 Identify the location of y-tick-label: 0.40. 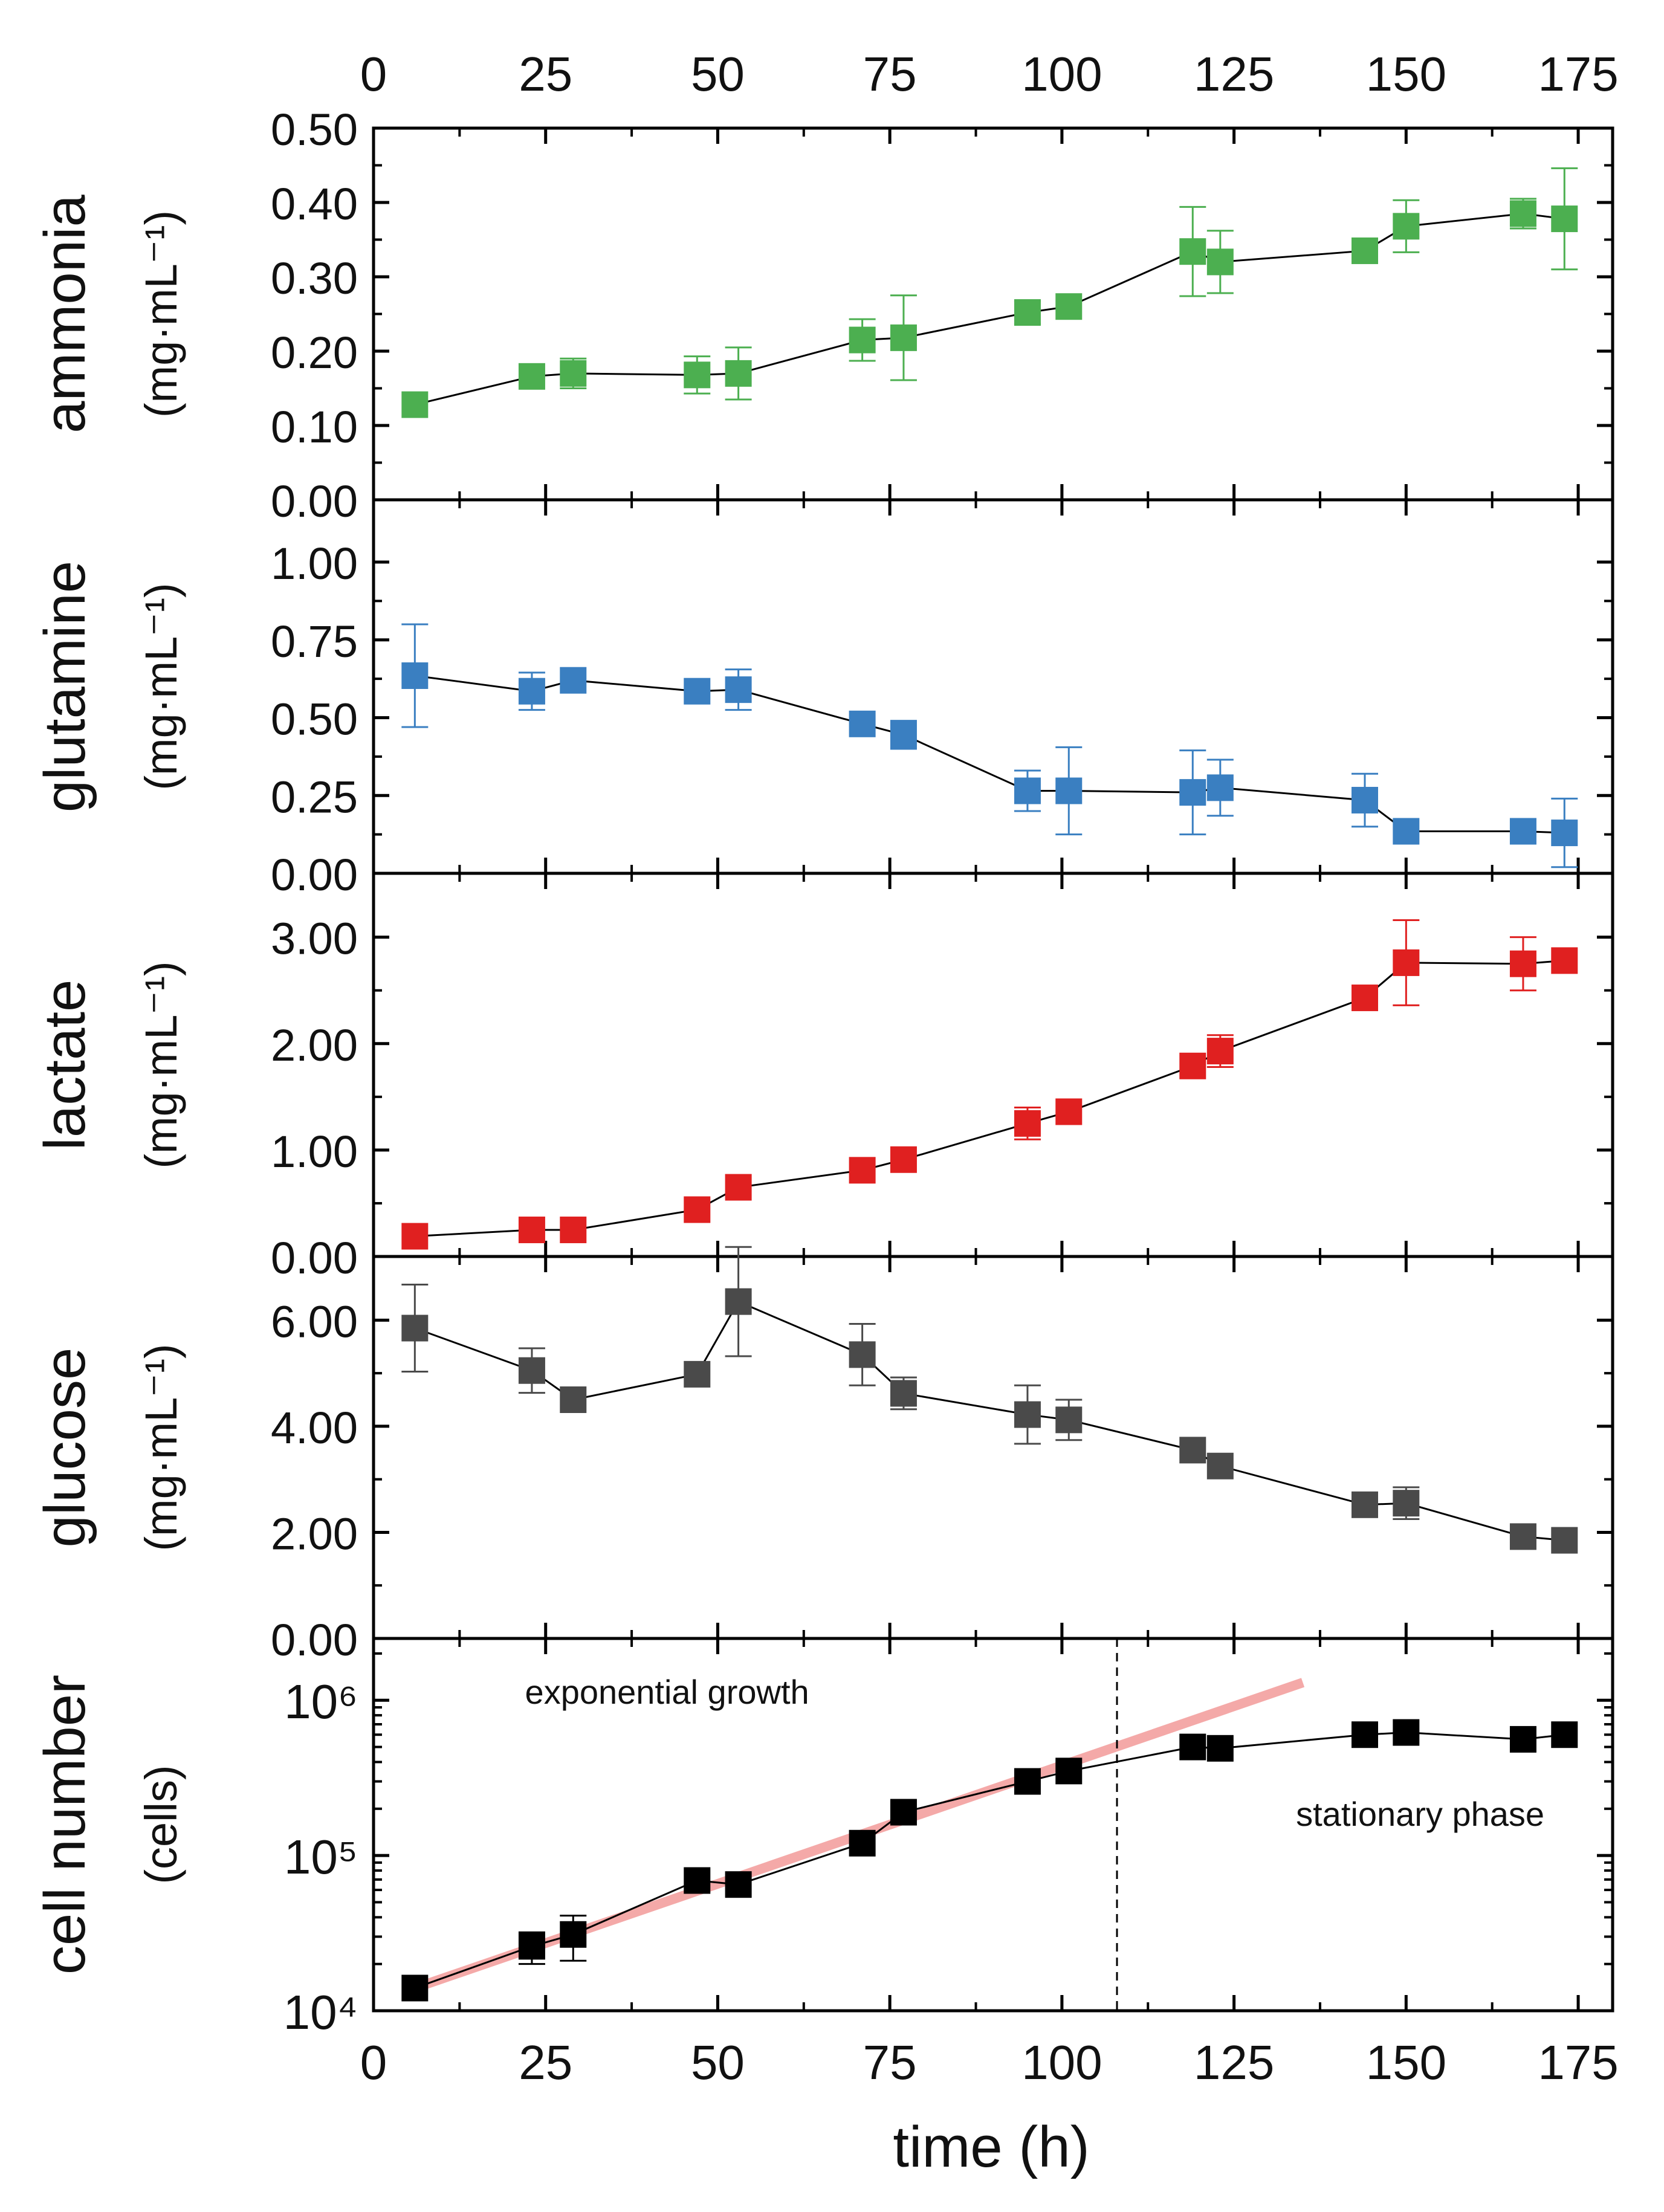
(314, 204).